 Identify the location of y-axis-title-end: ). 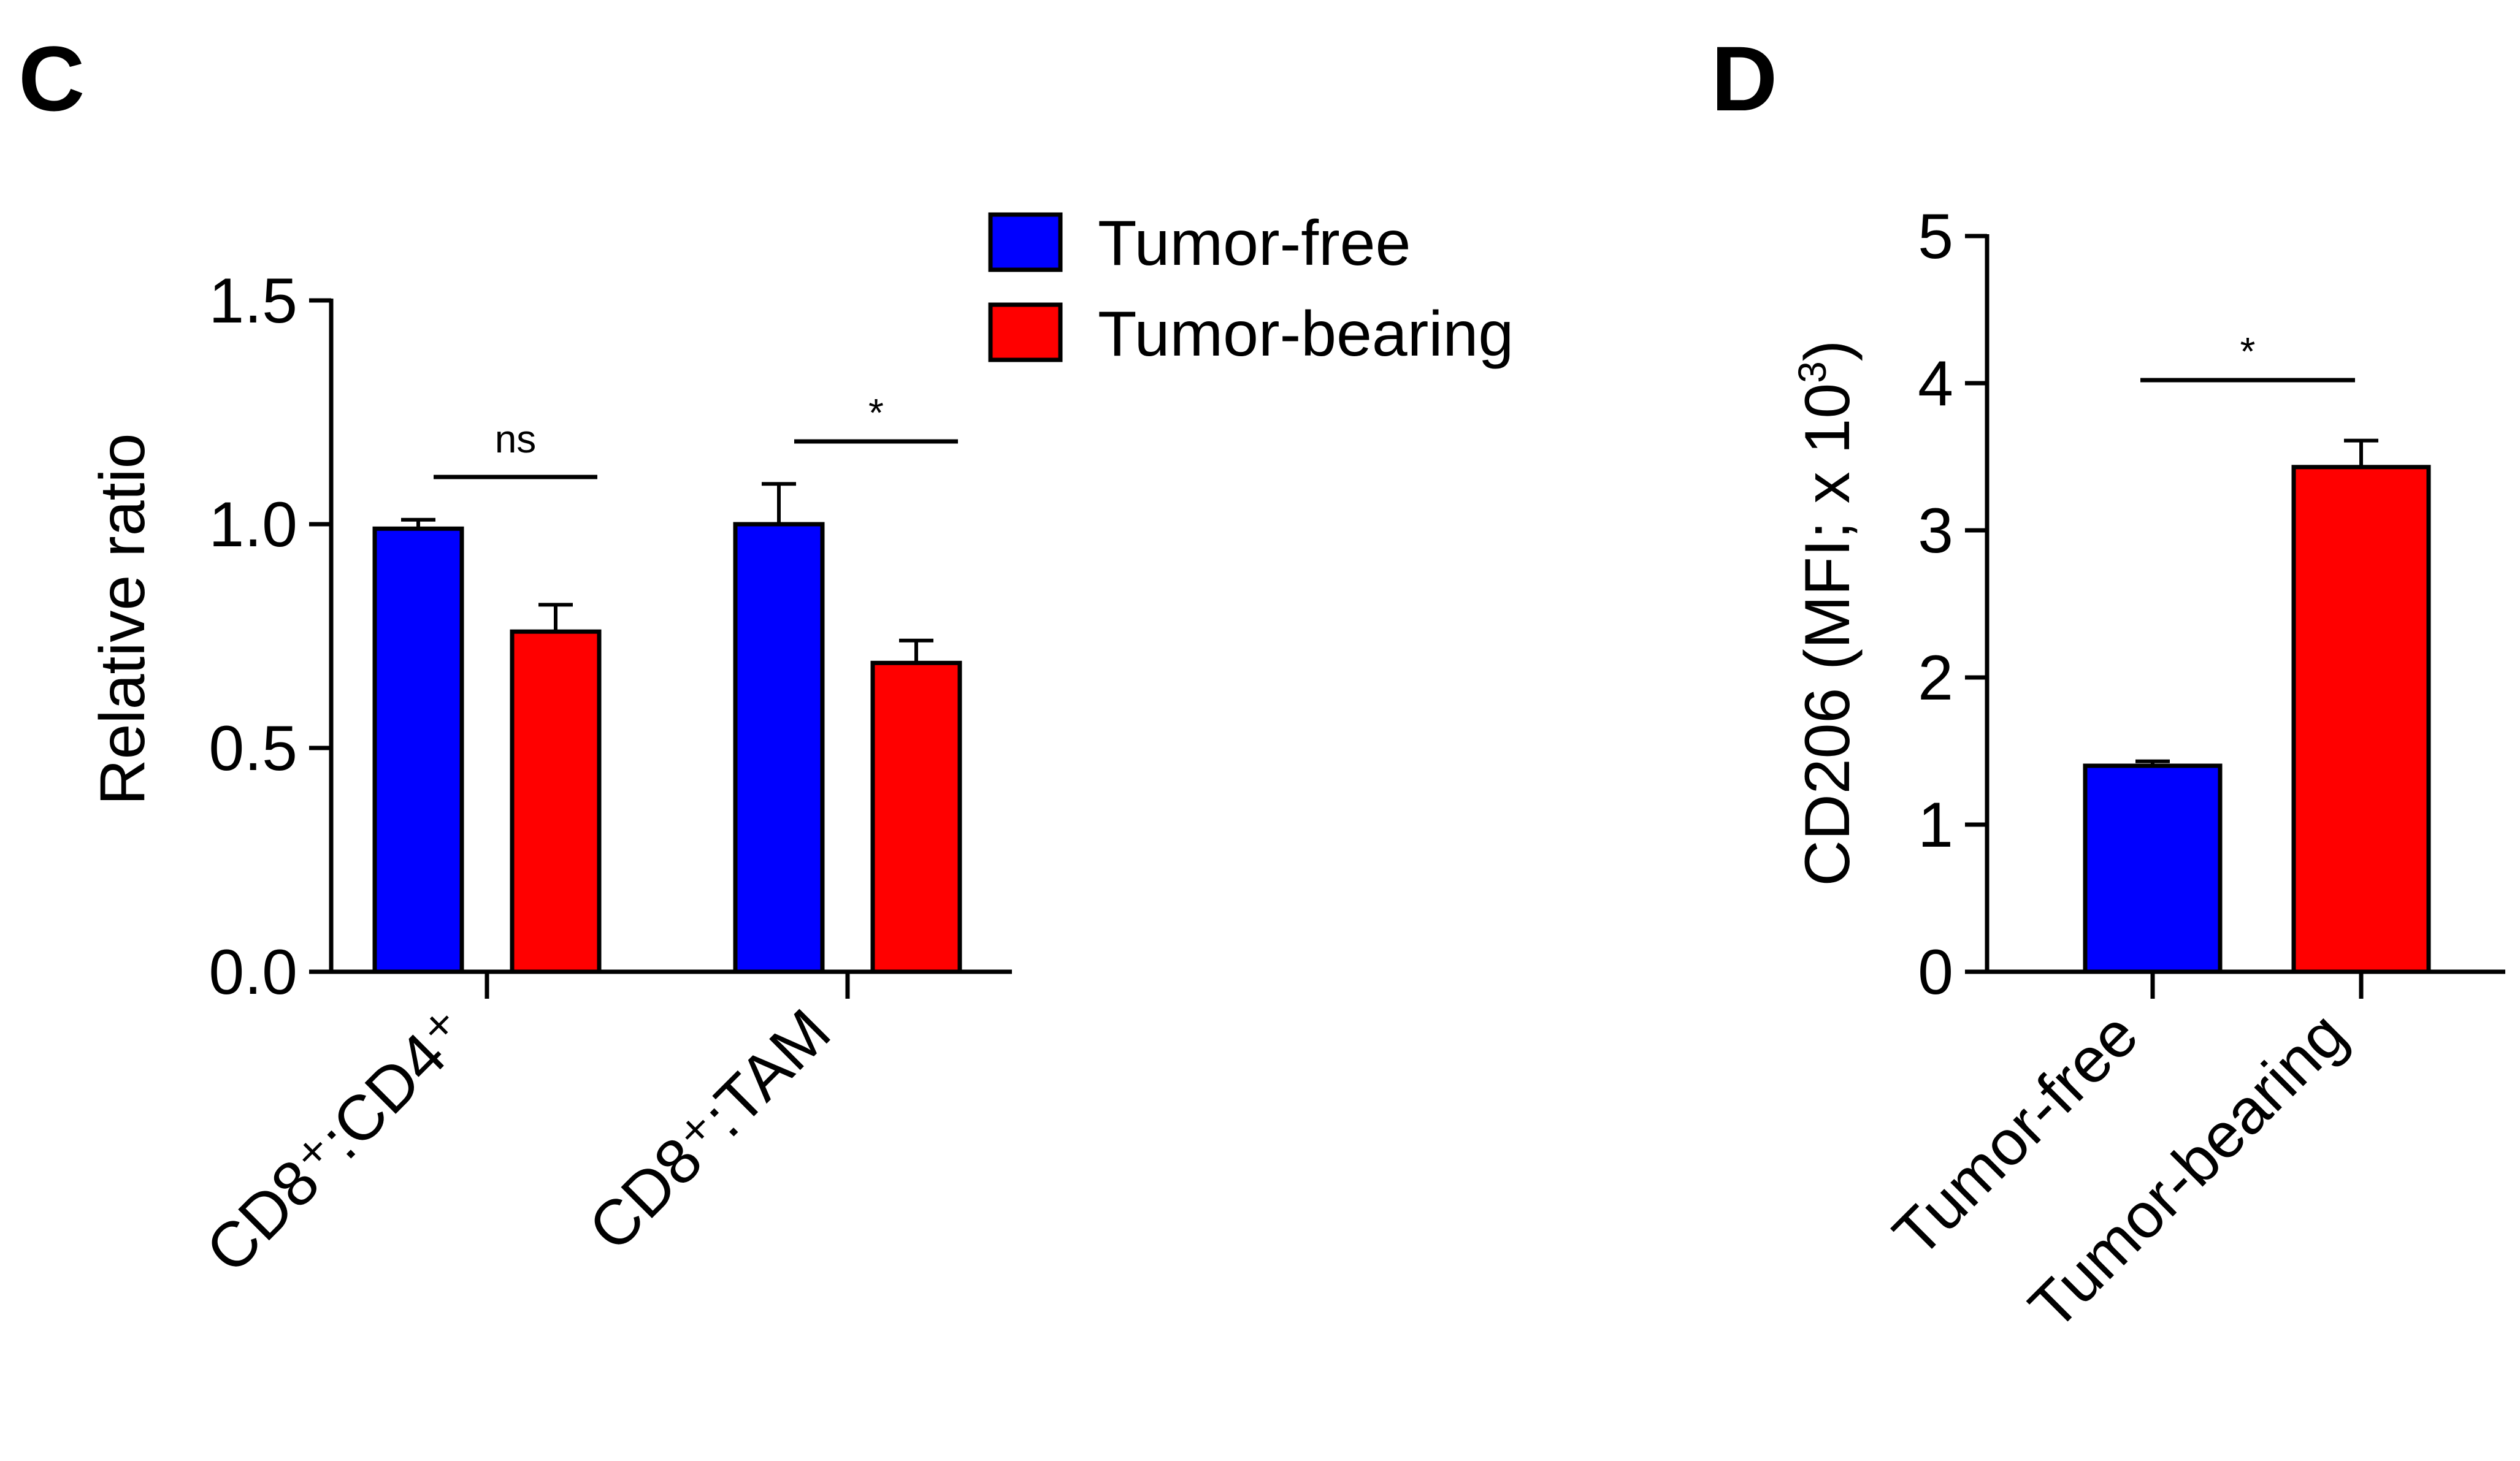
(1828, 351).